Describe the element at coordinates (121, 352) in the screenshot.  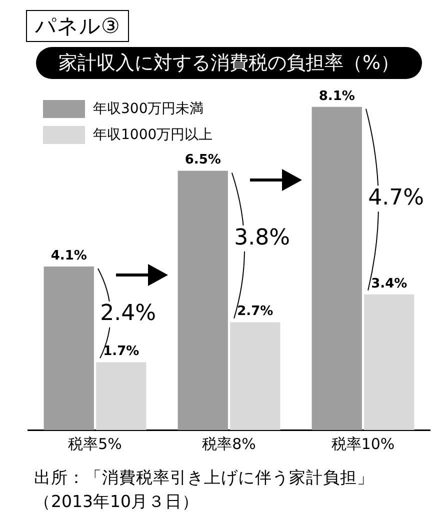
I see `data-label: 1.7%` at that location.